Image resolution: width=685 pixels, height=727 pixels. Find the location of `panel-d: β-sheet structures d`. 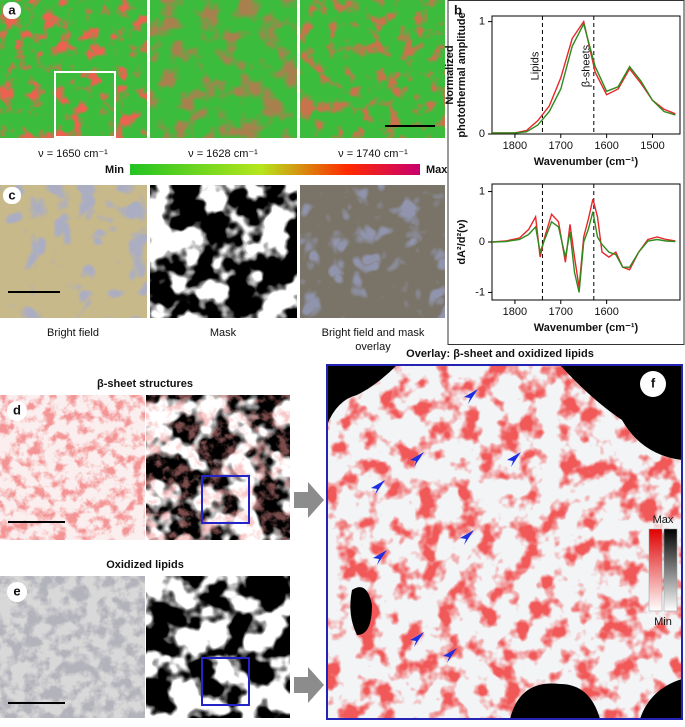

panel-d: β-sheet structures d is located at coordinates (145, 459).